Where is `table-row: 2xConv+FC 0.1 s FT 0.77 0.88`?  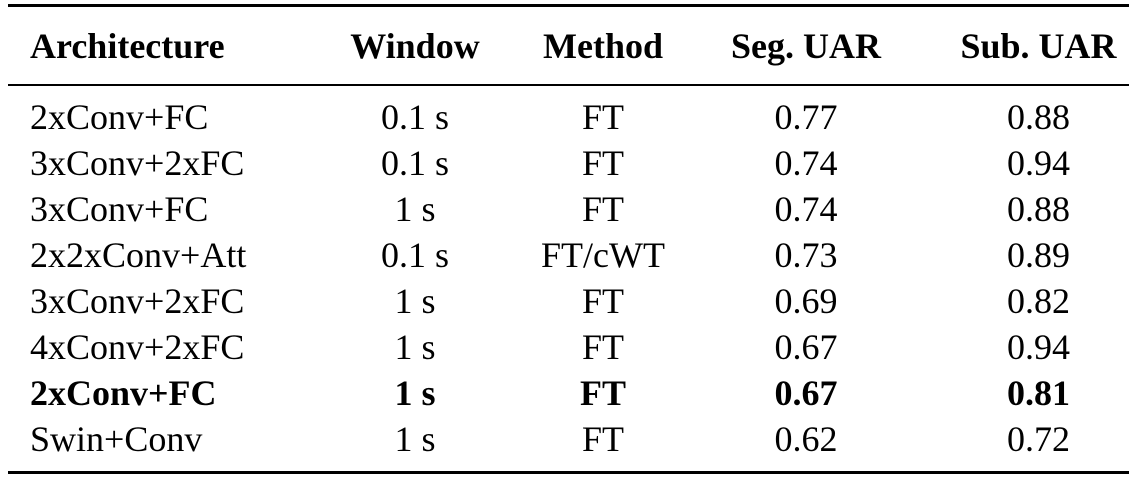 table-row: 2xConv+FC 0.1 s FT 0.77 0.88 is located at coordinates (572, 113).